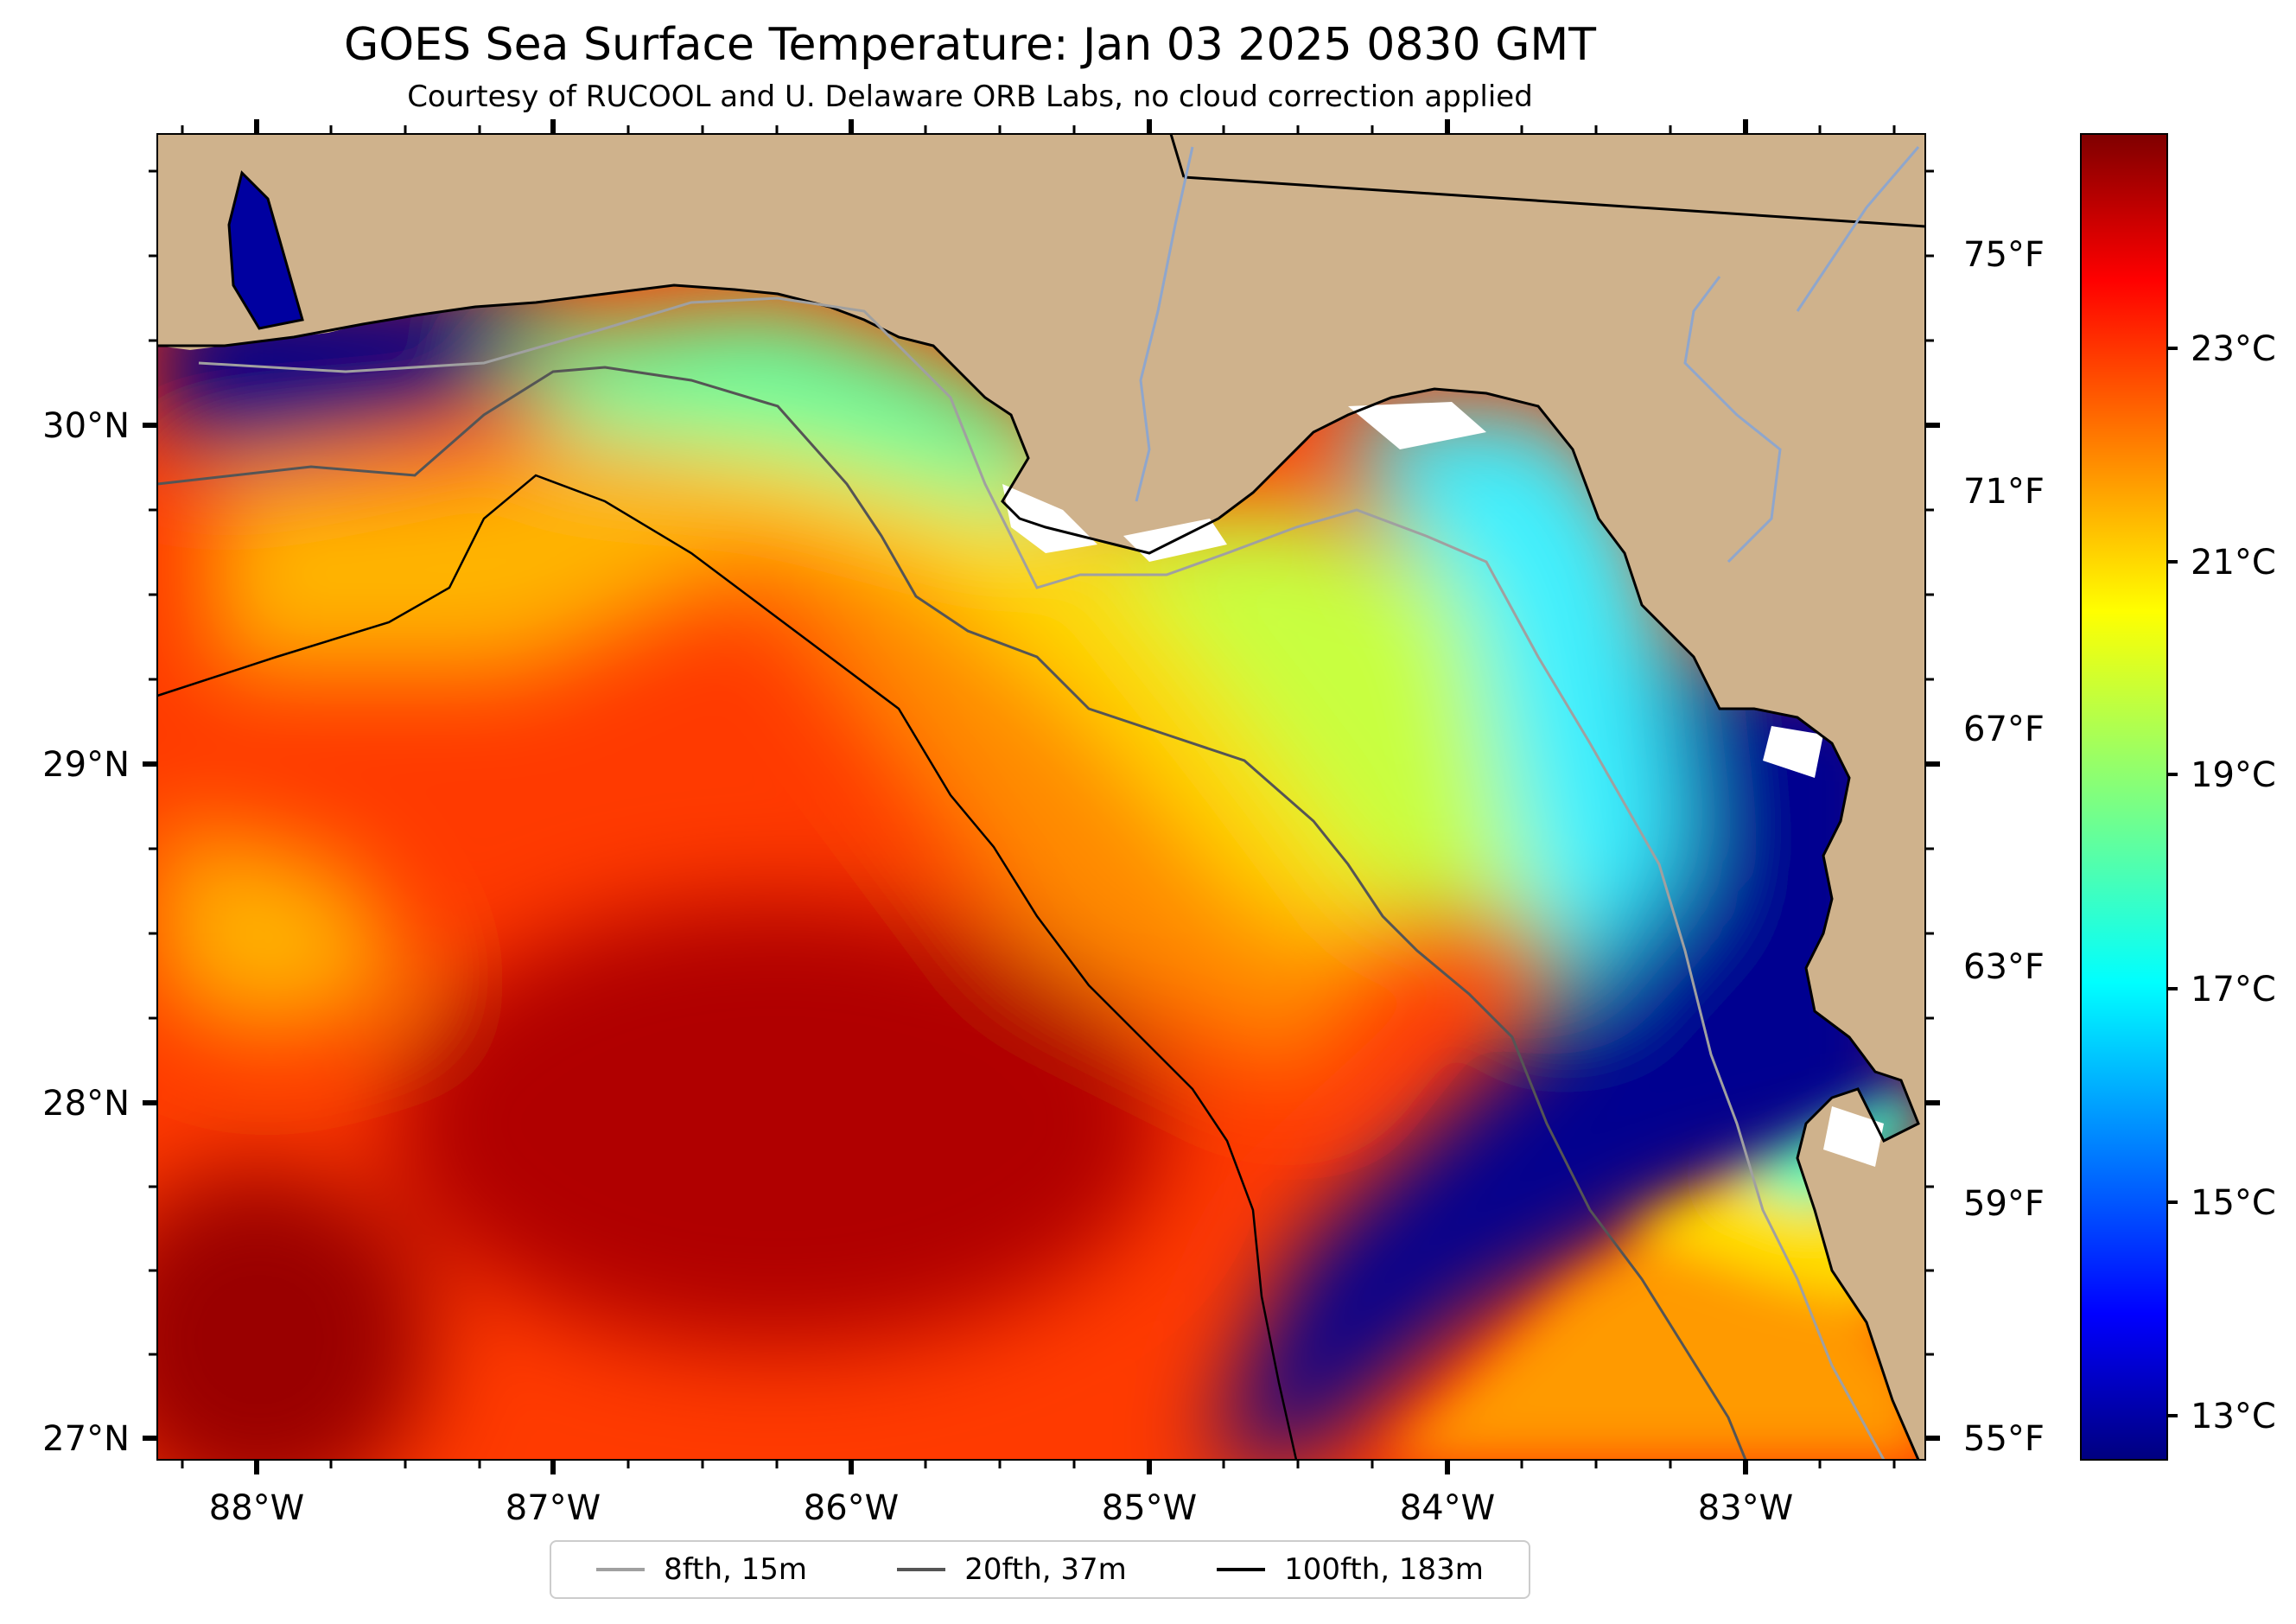 The width and height of the screenshot is (2296, 1624). I want to click on lat-label: 27°N, so click(86, 1439).